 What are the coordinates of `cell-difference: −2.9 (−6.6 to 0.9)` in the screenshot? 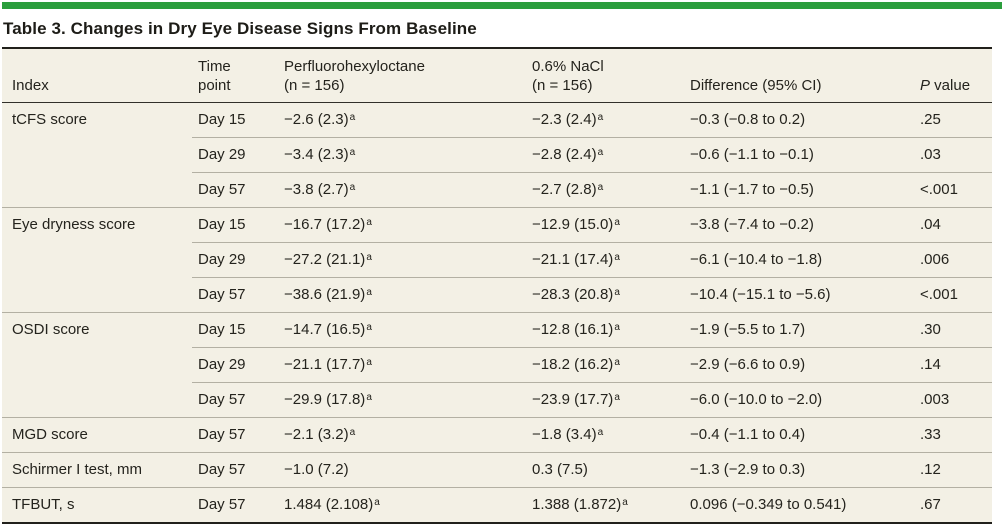 It's located at (799, 365).